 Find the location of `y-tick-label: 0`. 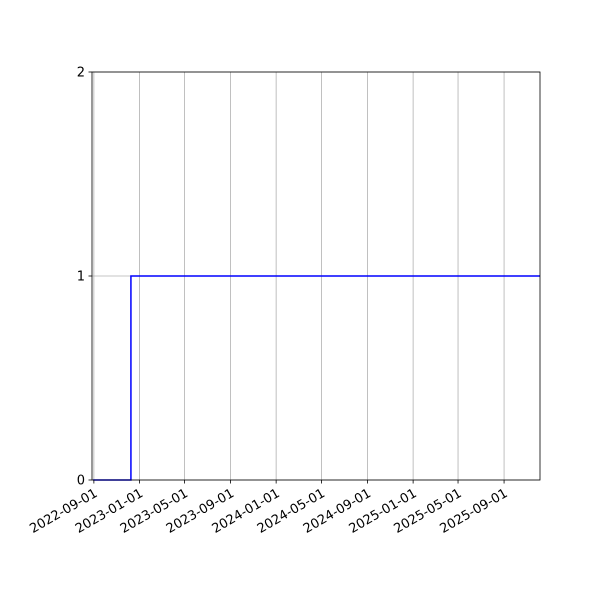

y-tick-label: 0 is located at coordinates (81, 481).